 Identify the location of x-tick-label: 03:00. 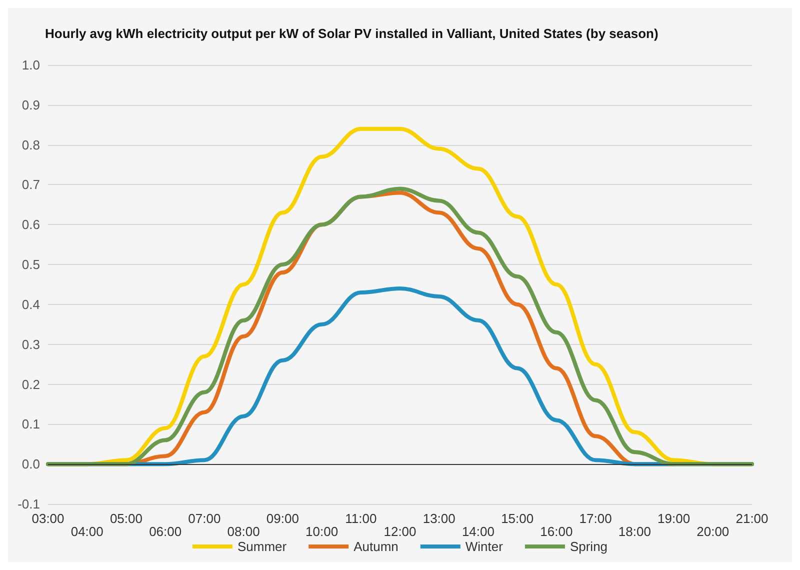
(48, 518).